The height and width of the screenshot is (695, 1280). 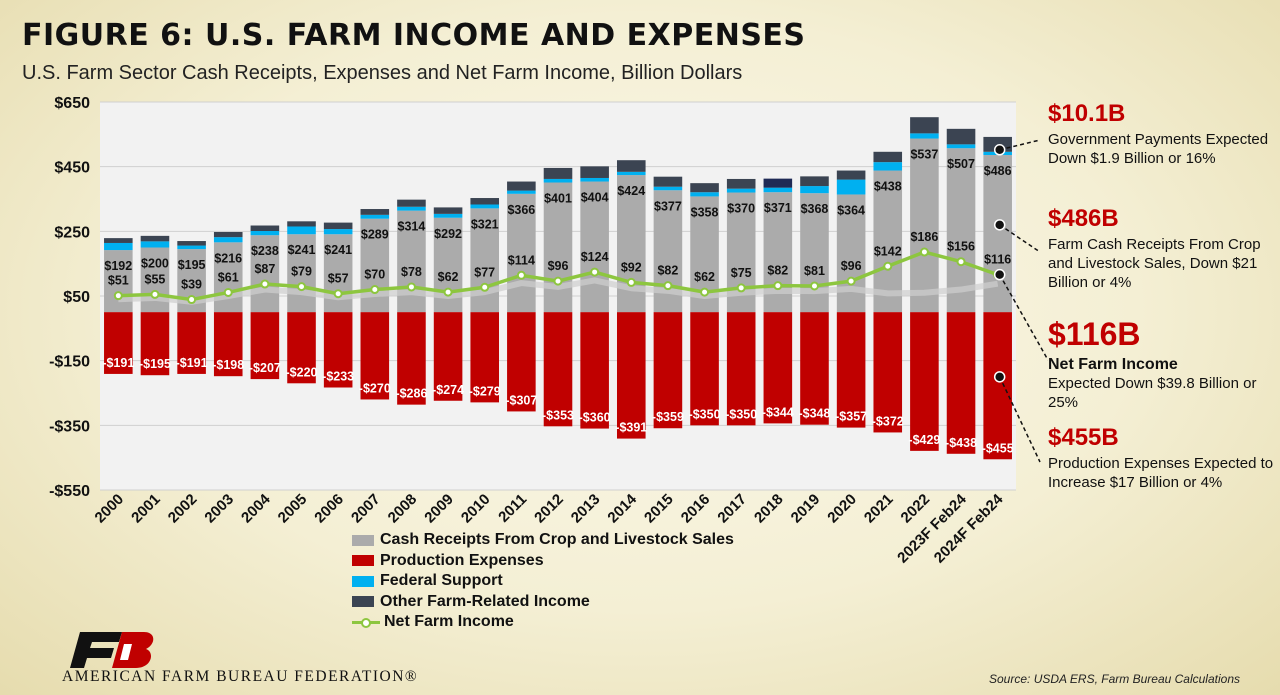 I want to click on legend-label: Production Expenses, so click(x=462, y=560).